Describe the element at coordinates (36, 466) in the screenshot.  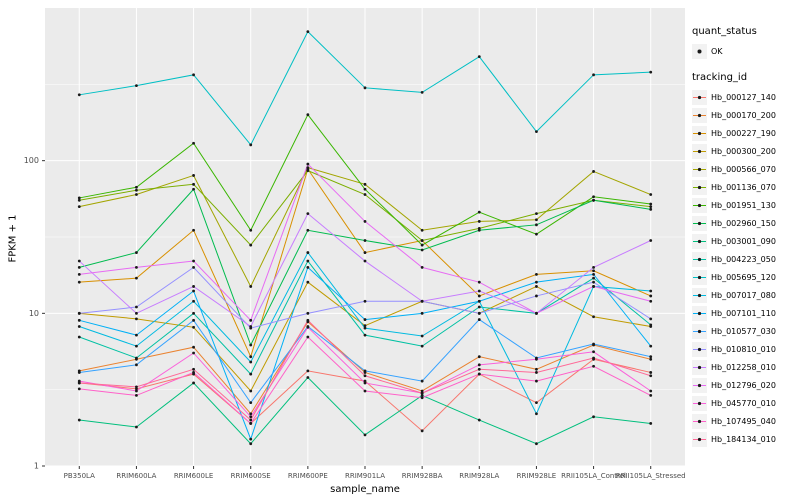
I see `svg-text: 1` at that location.